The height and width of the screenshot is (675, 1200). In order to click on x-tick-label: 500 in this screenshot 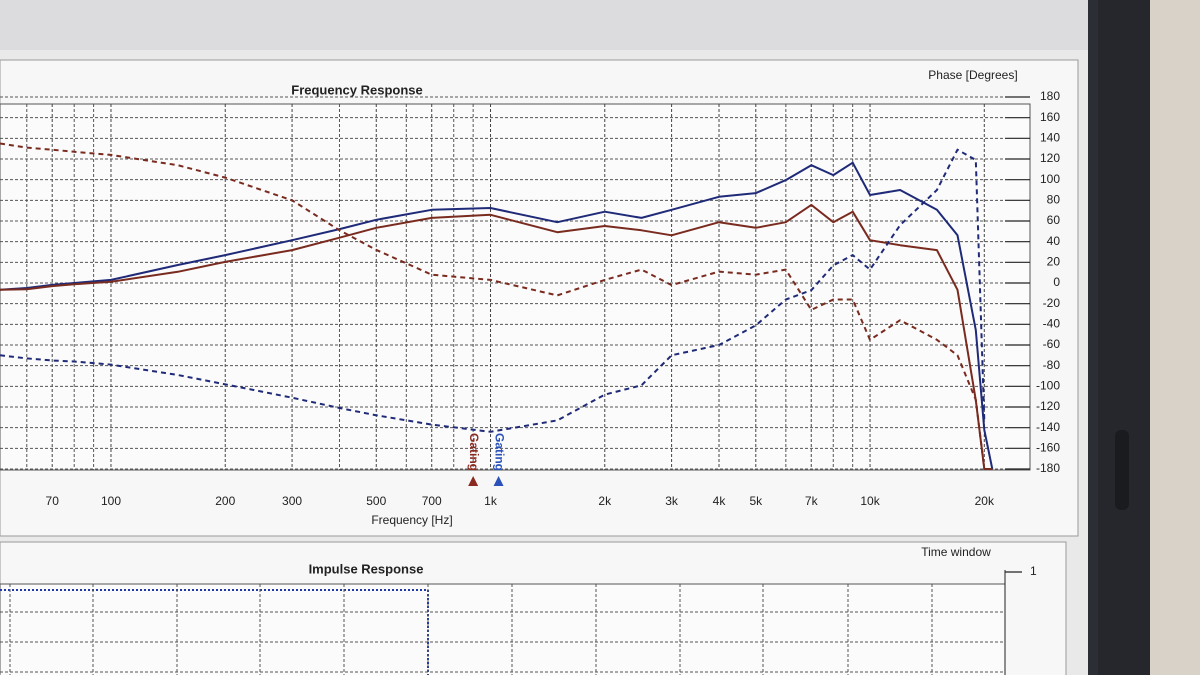, I will do `click(376, 501)`.